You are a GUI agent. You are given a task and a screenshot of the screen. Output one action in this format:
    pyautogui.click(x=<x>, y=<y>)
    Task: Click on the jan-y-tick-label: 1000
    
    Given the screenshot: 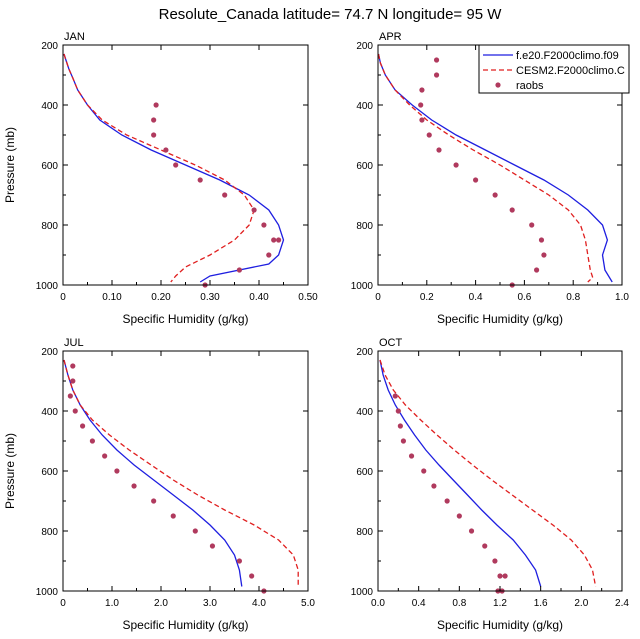 What is the action you would take?
    pyautogui.click(x=47, y=286)
    